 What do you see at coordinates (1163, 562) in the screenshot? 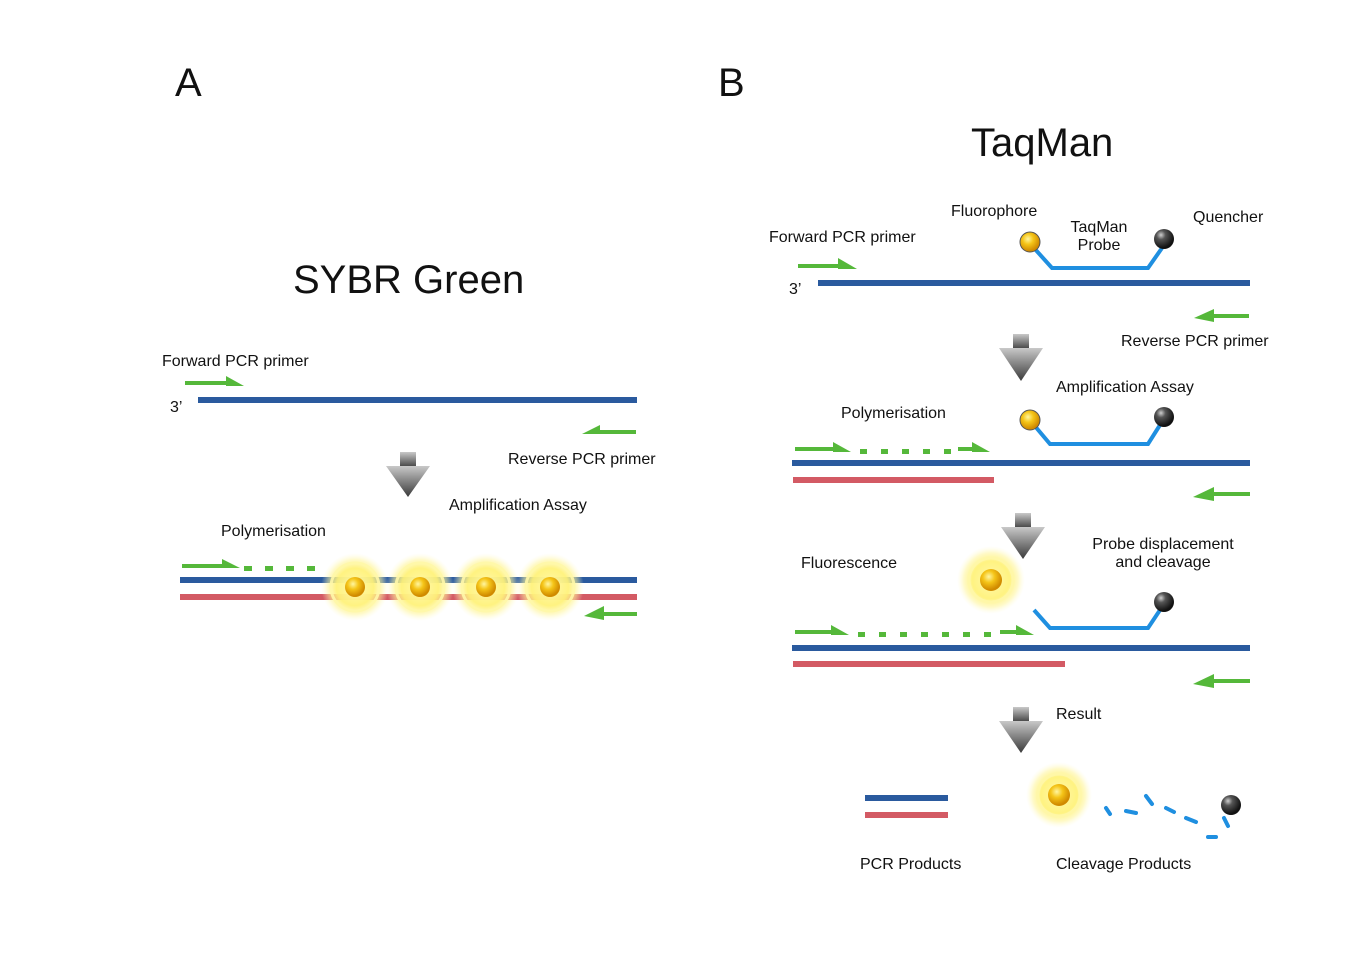
I see `probe-displacement-label-line2: and cleavage` at bounding box center [1163, 562].